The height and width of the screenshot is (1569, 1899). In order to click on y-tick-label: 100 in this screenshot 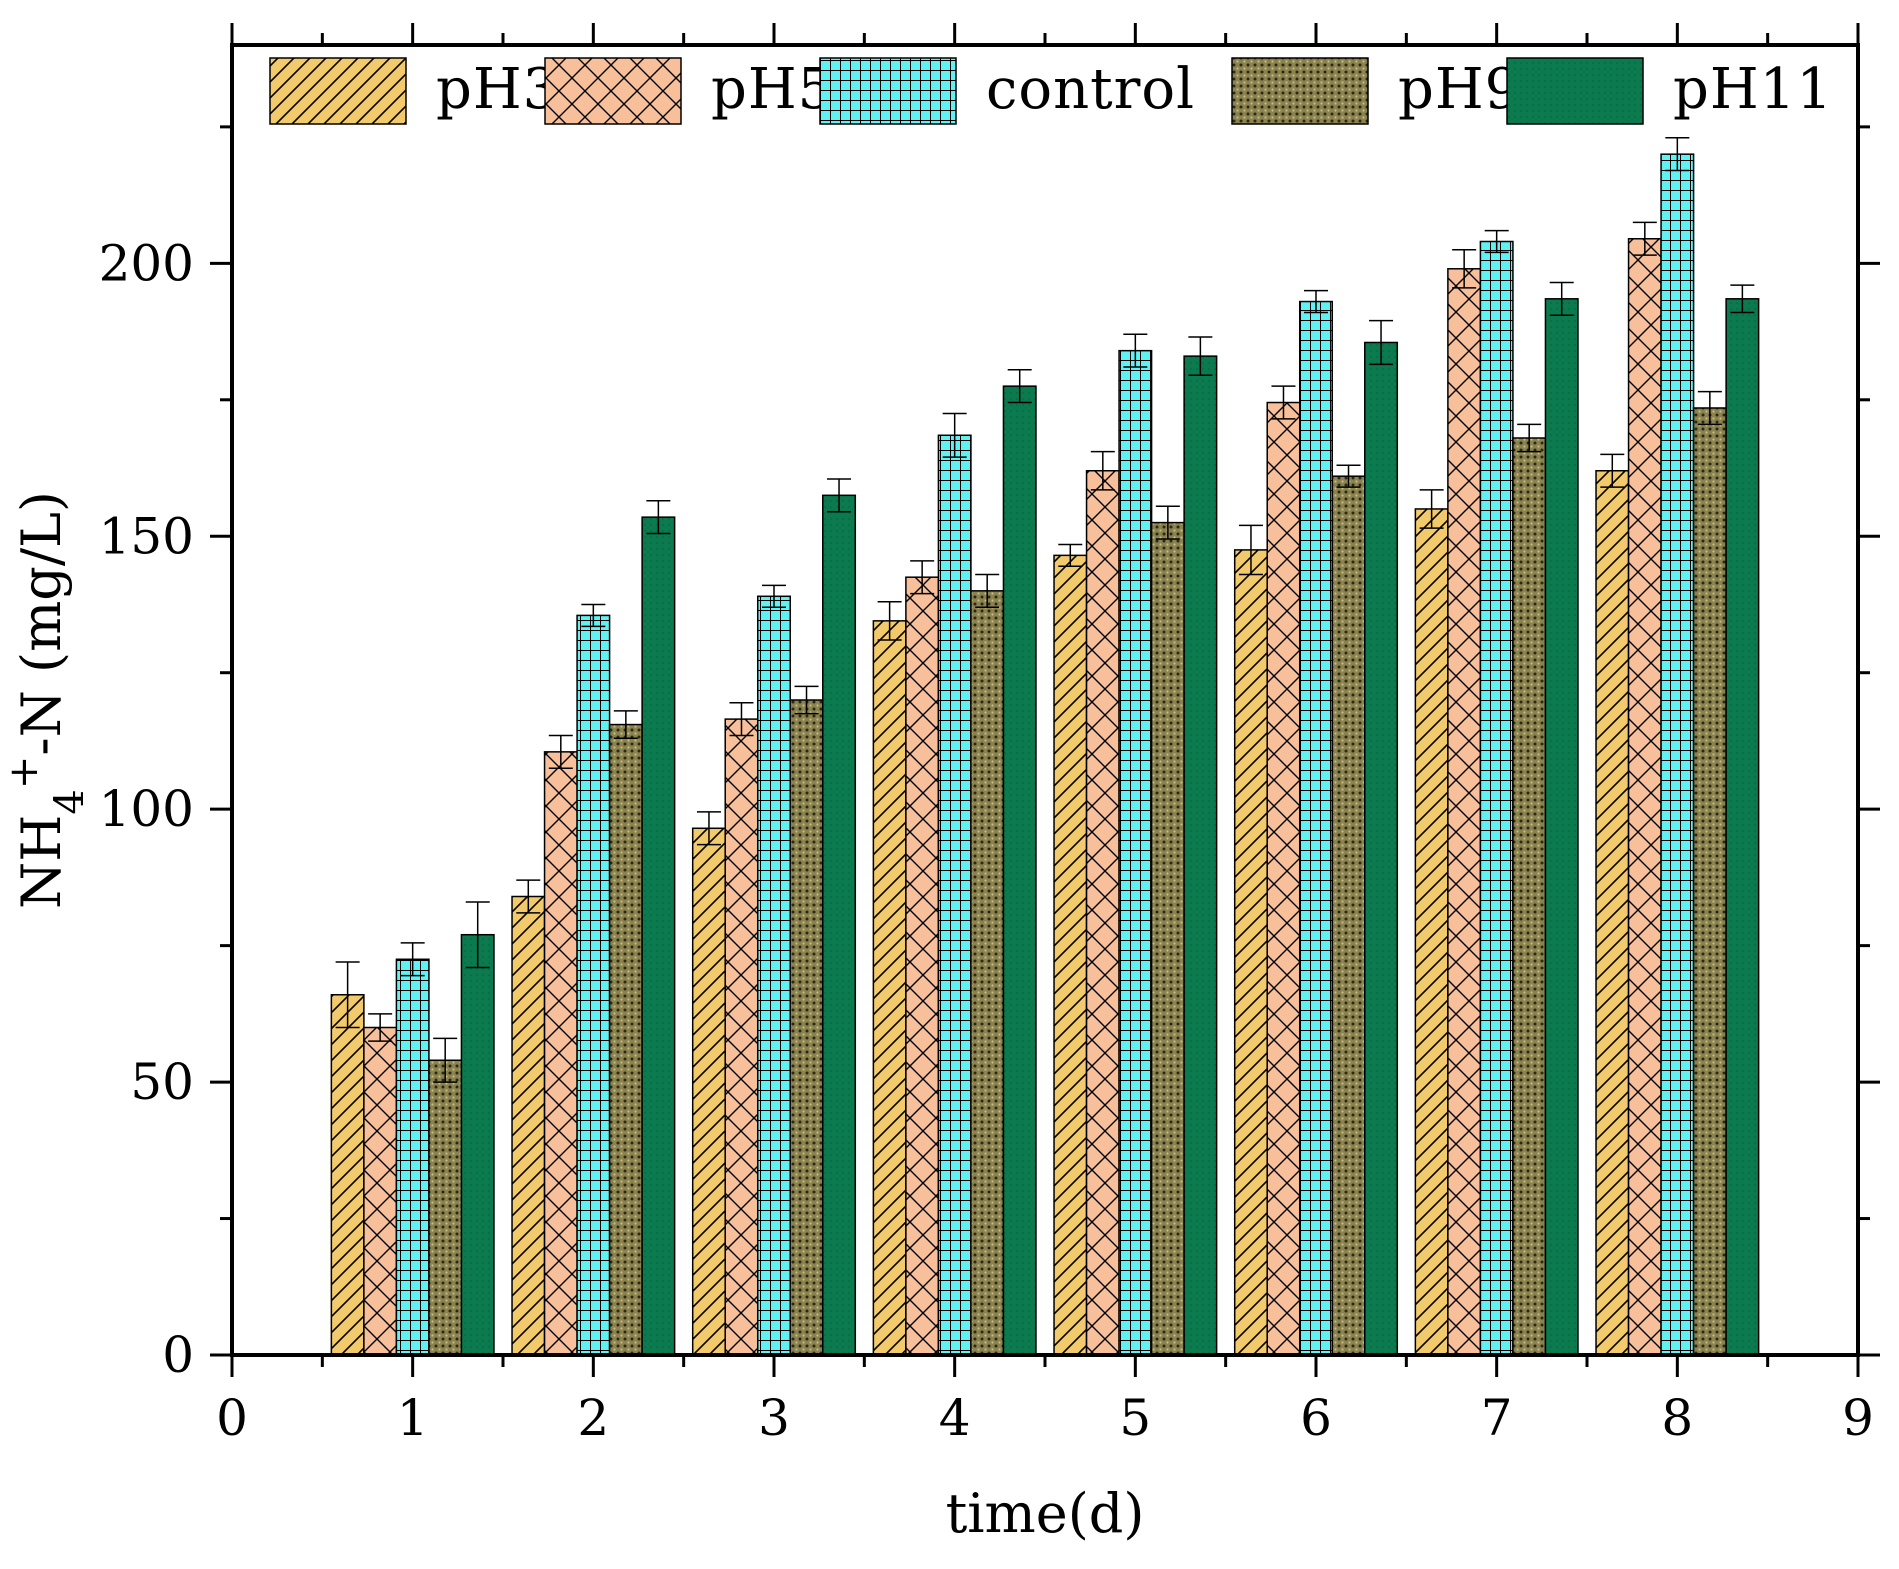, I will do `click(146, 809)`.